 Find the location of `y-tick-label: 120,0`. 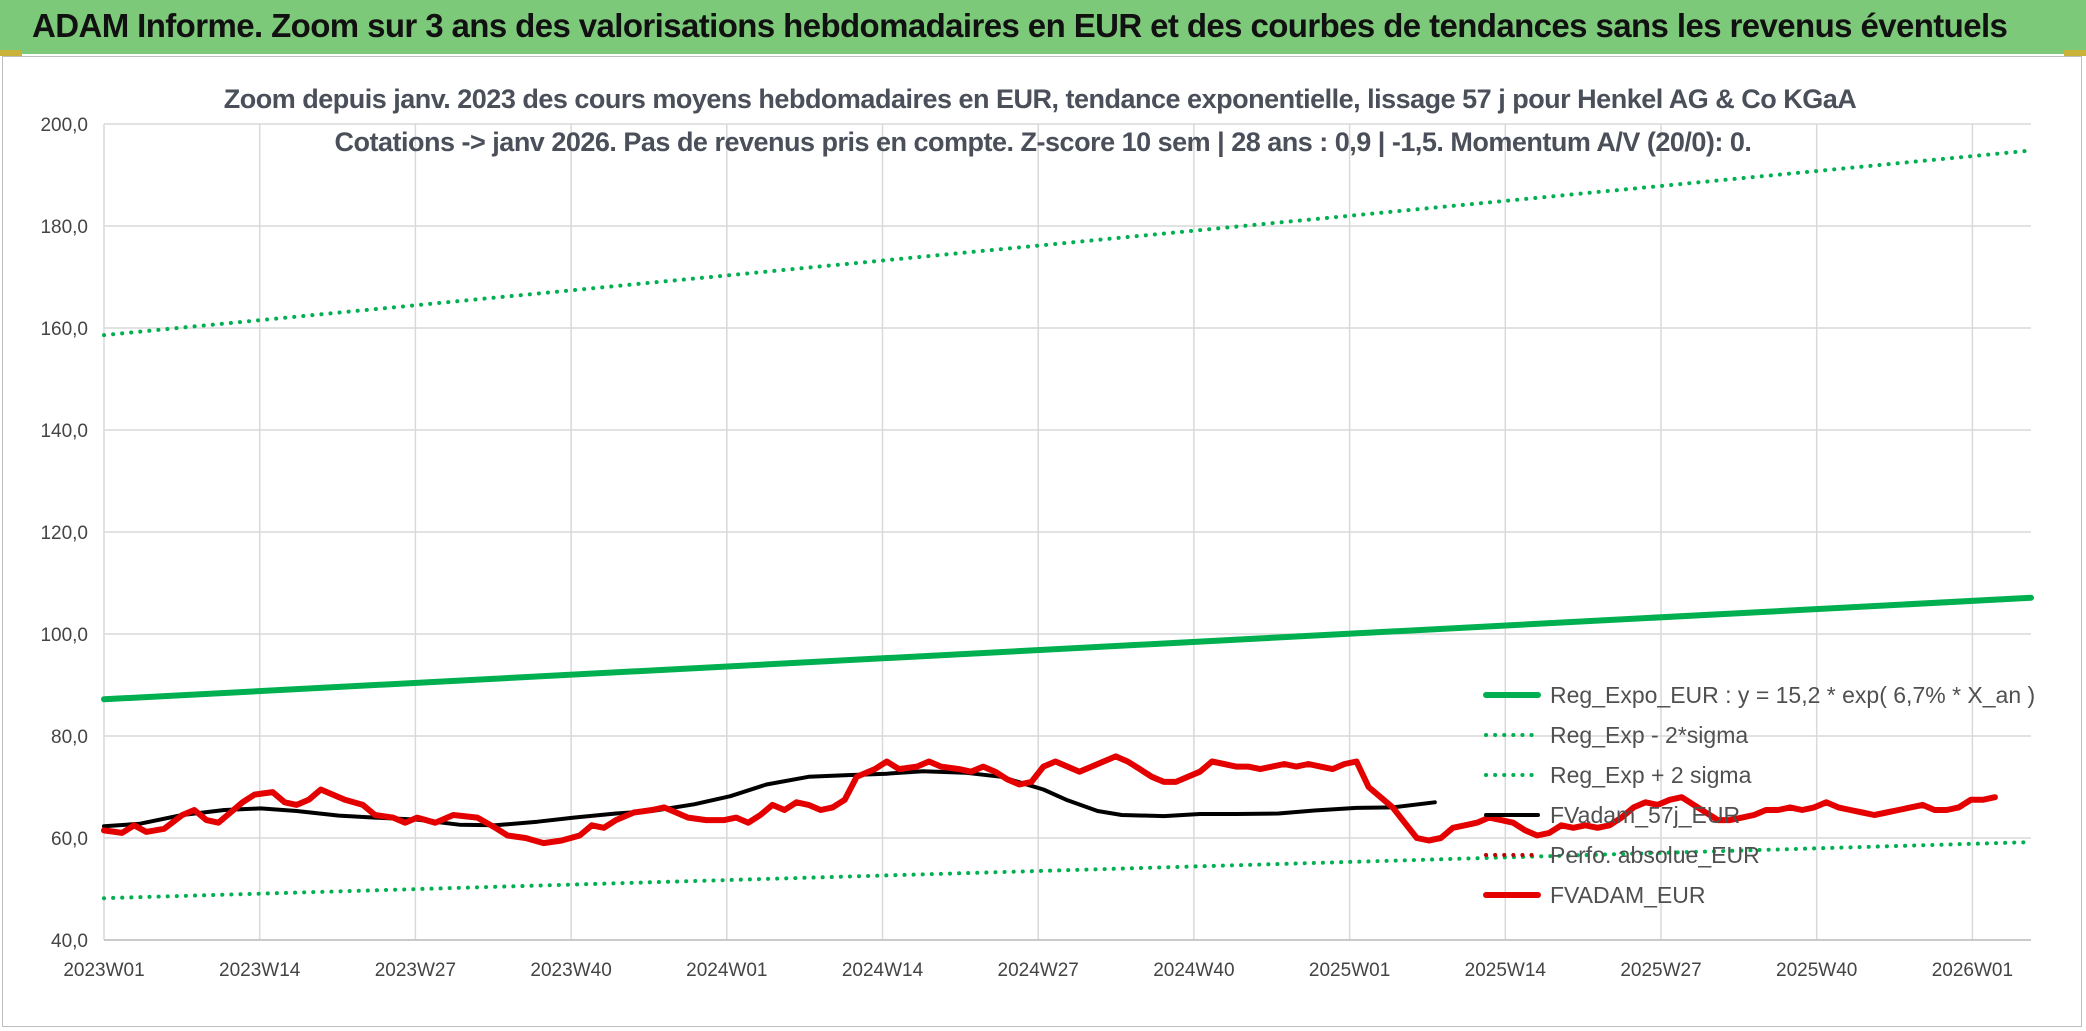

y-tick-label: 120,0 is located at coordinates (64, 533).